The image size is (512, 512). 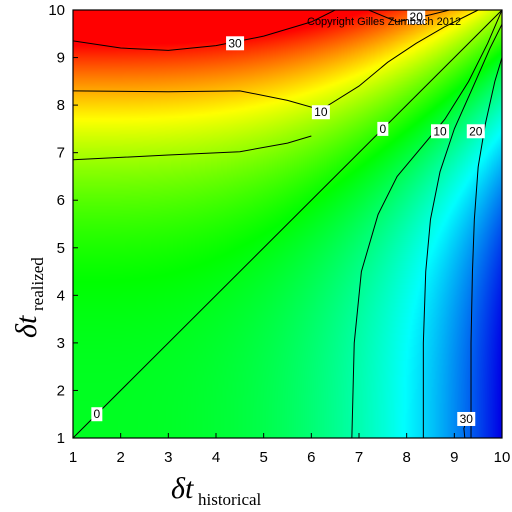 What do you see at coordinates (502, 457) in the screenshot?
I see `x-tick-label: 10` at bounding box center [502, 457].